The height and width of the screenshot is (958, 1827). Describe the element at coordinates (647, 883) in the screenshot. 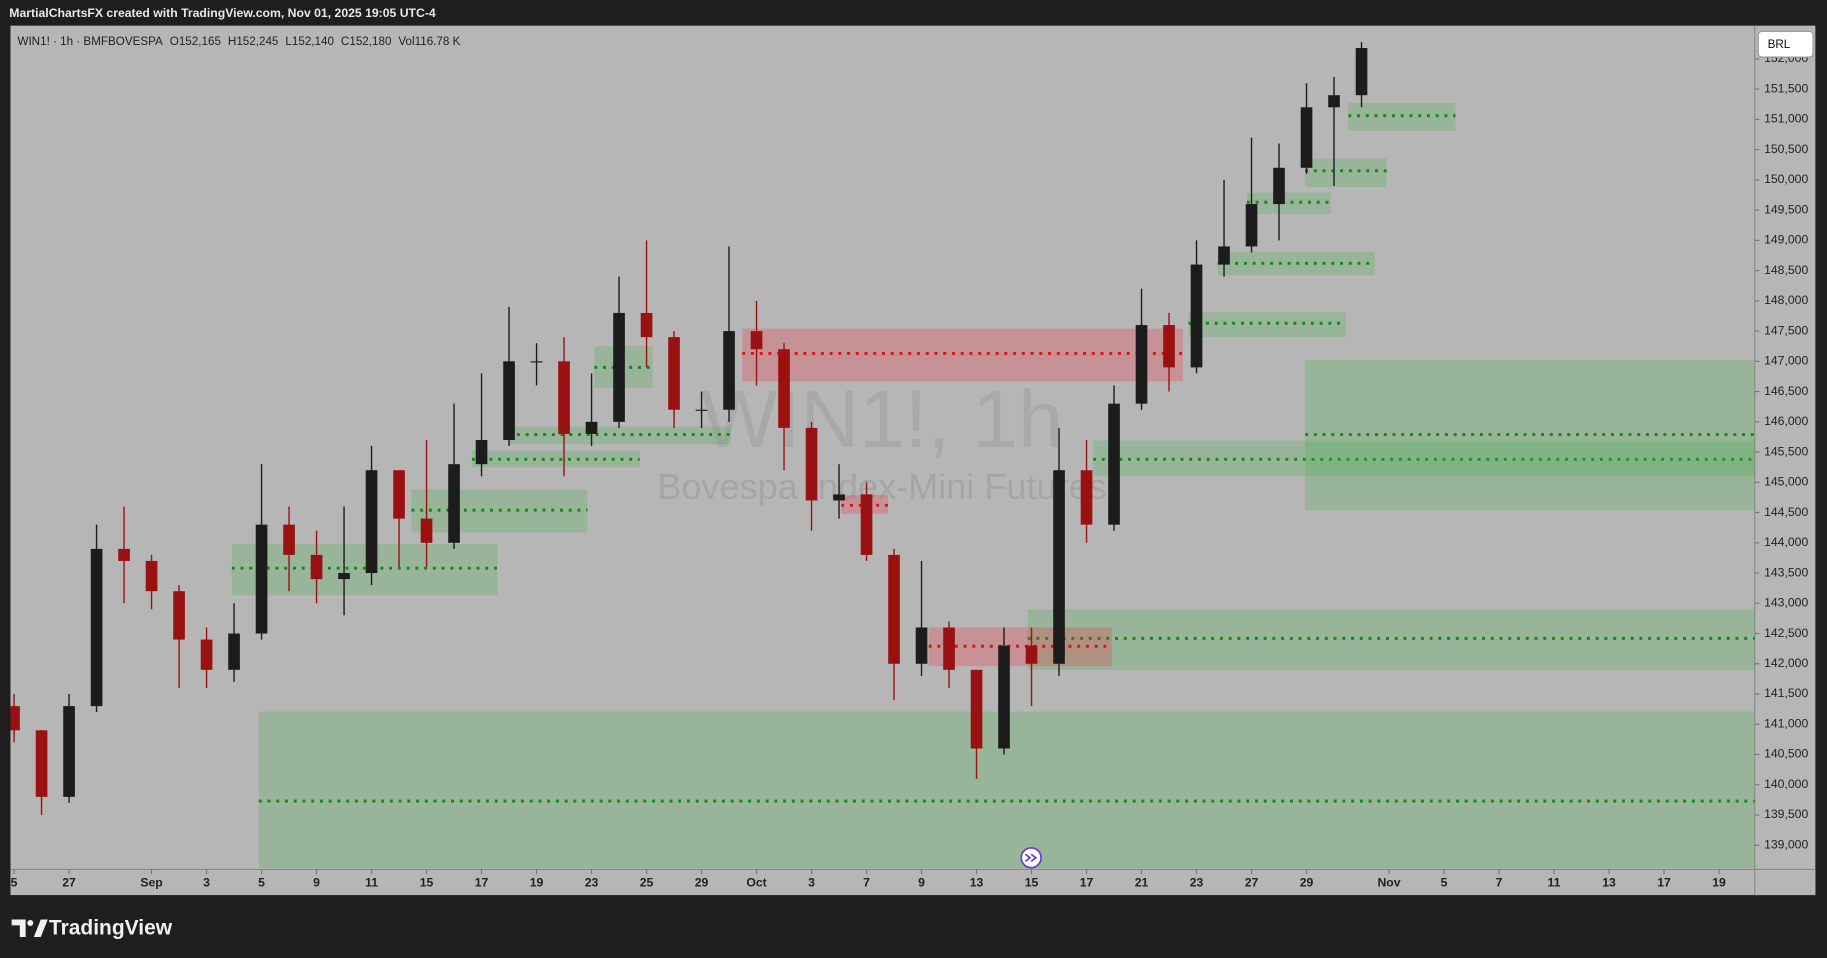

I see `x-tick-label: 25` at that location.